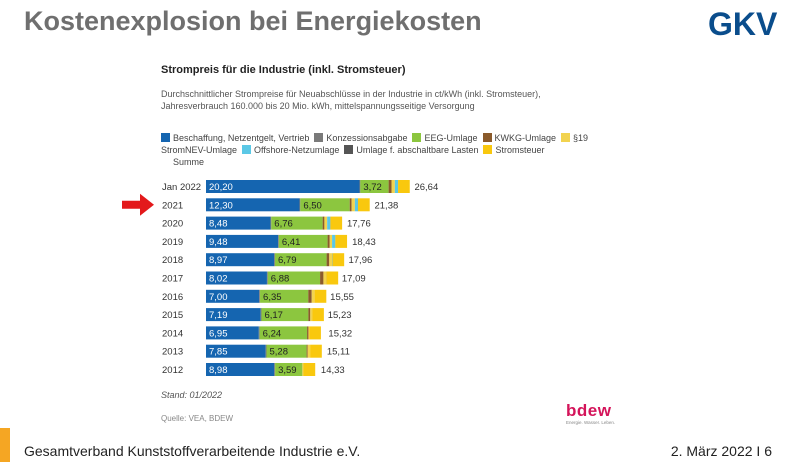 This screenshot has height=462, width=800. What do you see at coordinates (218, 352) in the screenshot?
I see `bar-data-label: 7,85` at bounding box center [218, 352].